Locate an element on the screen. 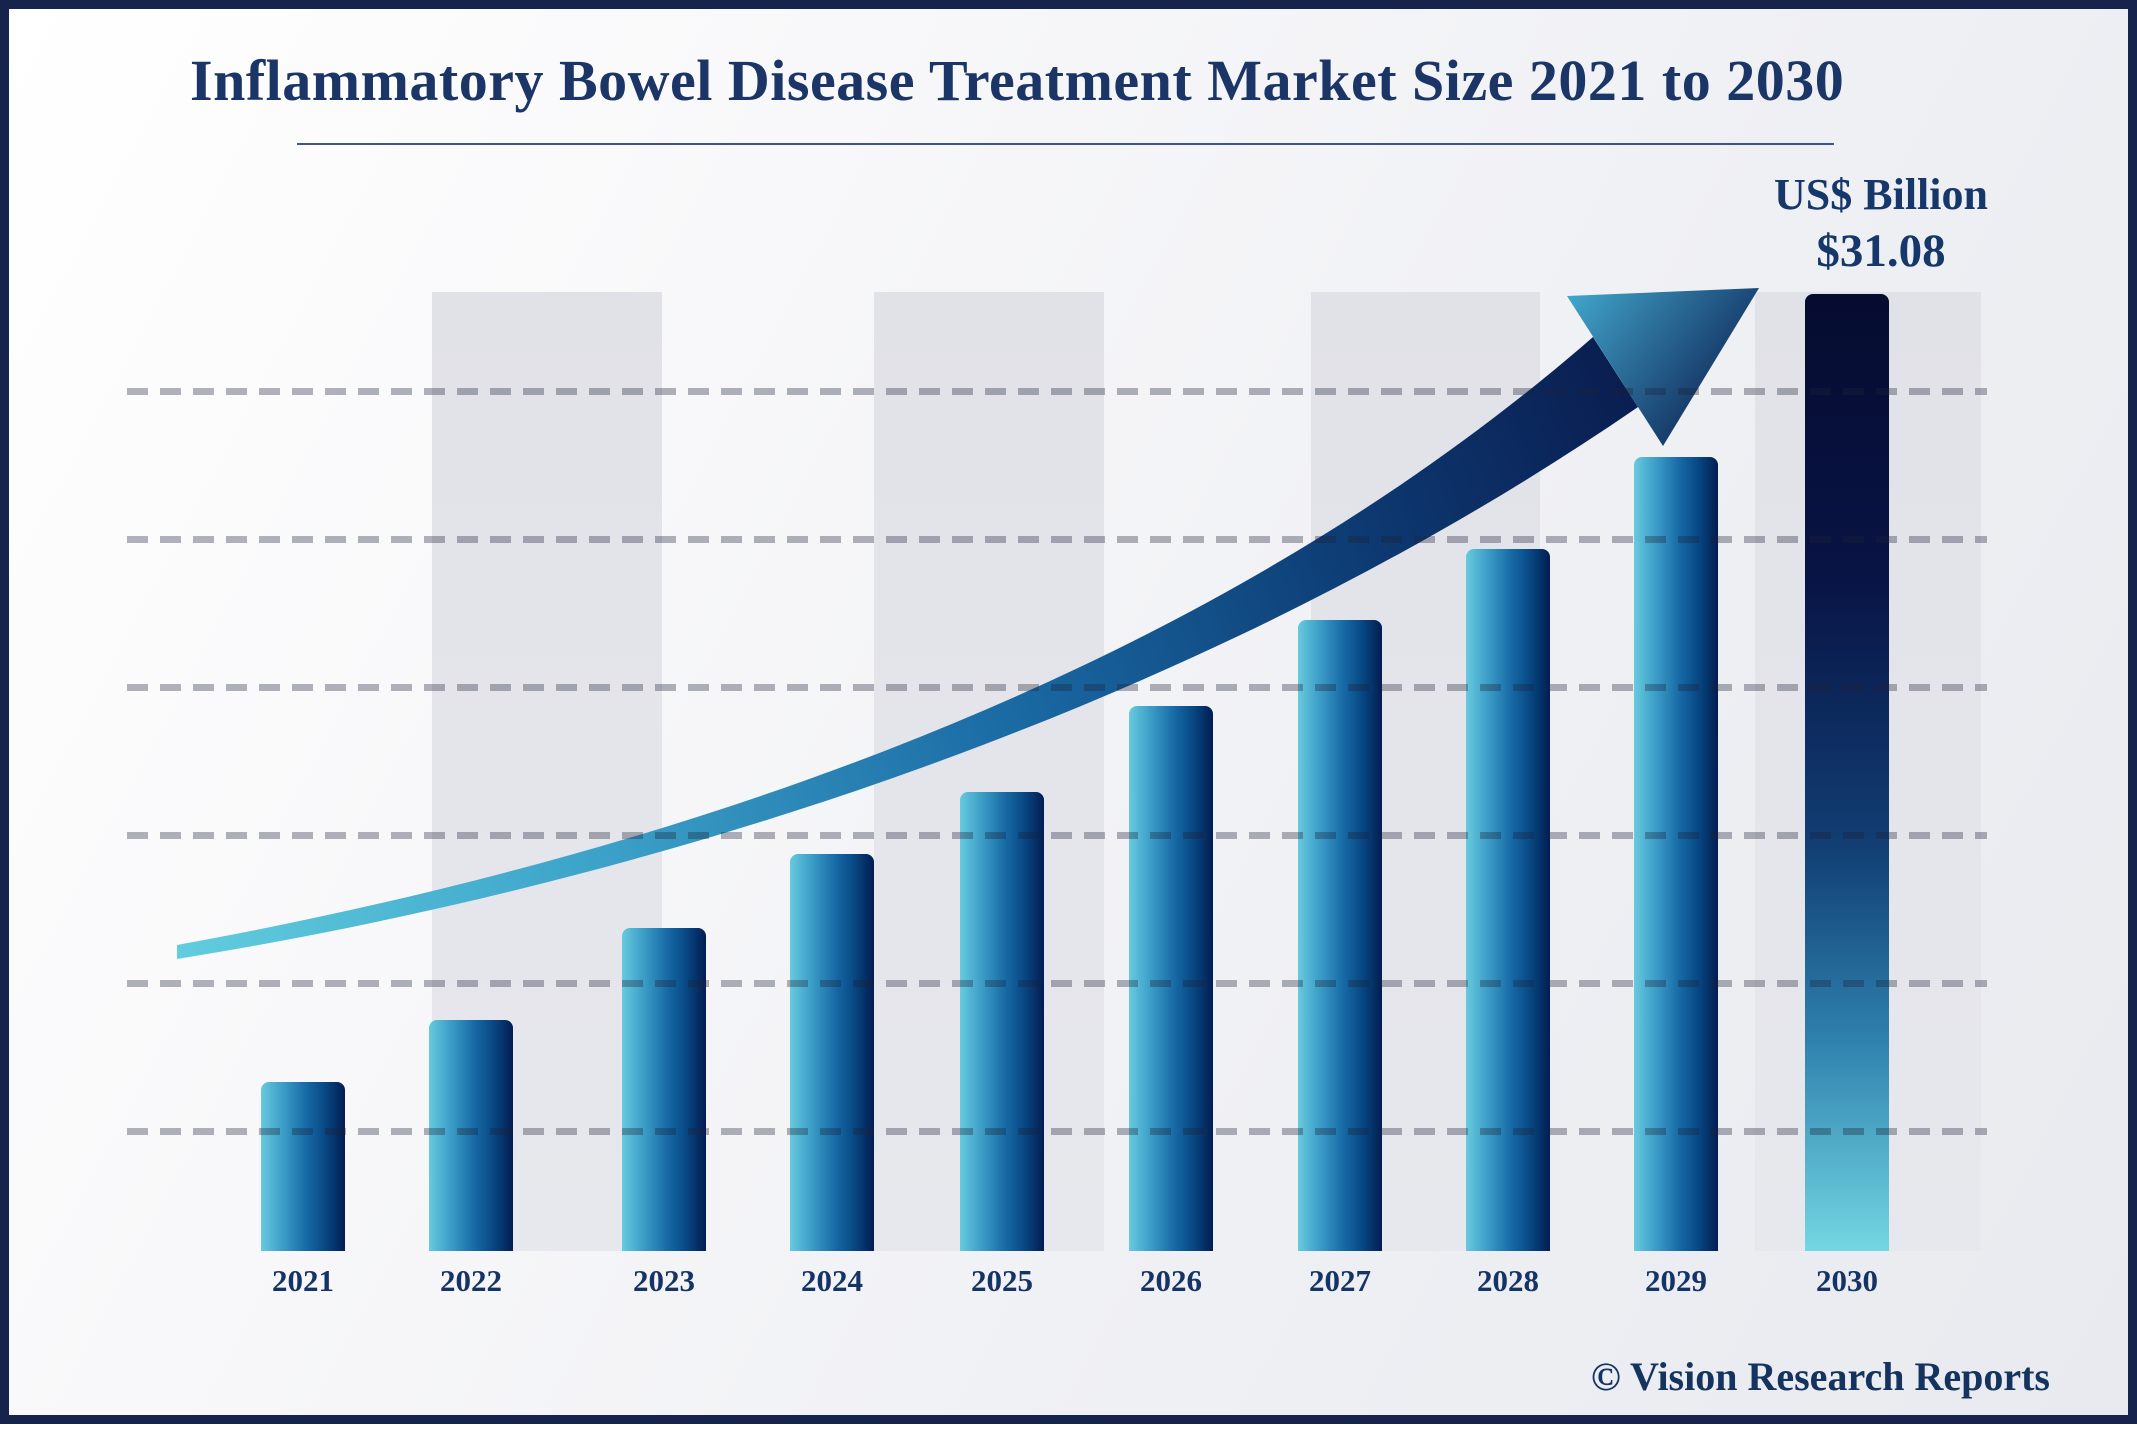  bar-2027 is located at coordinates (1340, 935).